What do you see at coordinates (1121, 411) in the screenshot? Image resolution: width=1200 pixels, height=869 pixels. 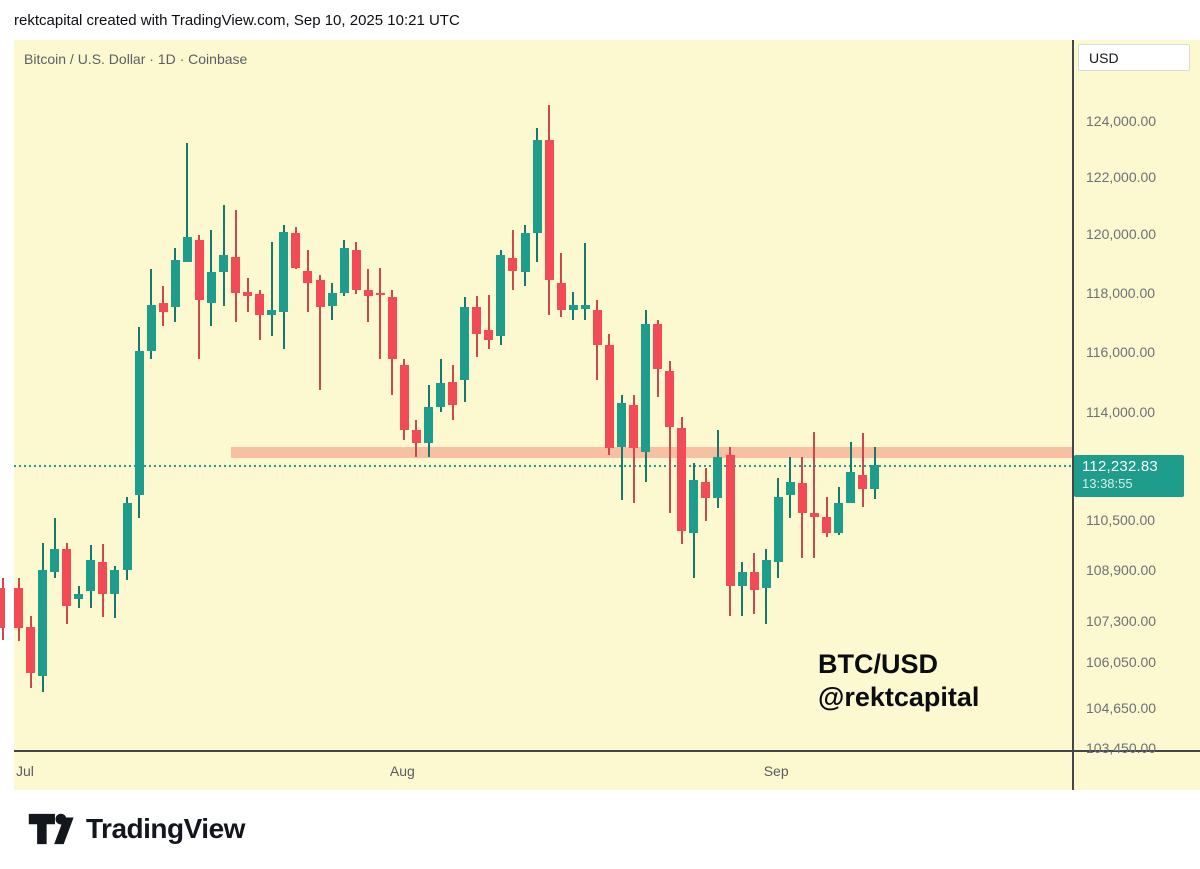 I see `price-tick: 114,000.00` at bounding box center [1121, 411].